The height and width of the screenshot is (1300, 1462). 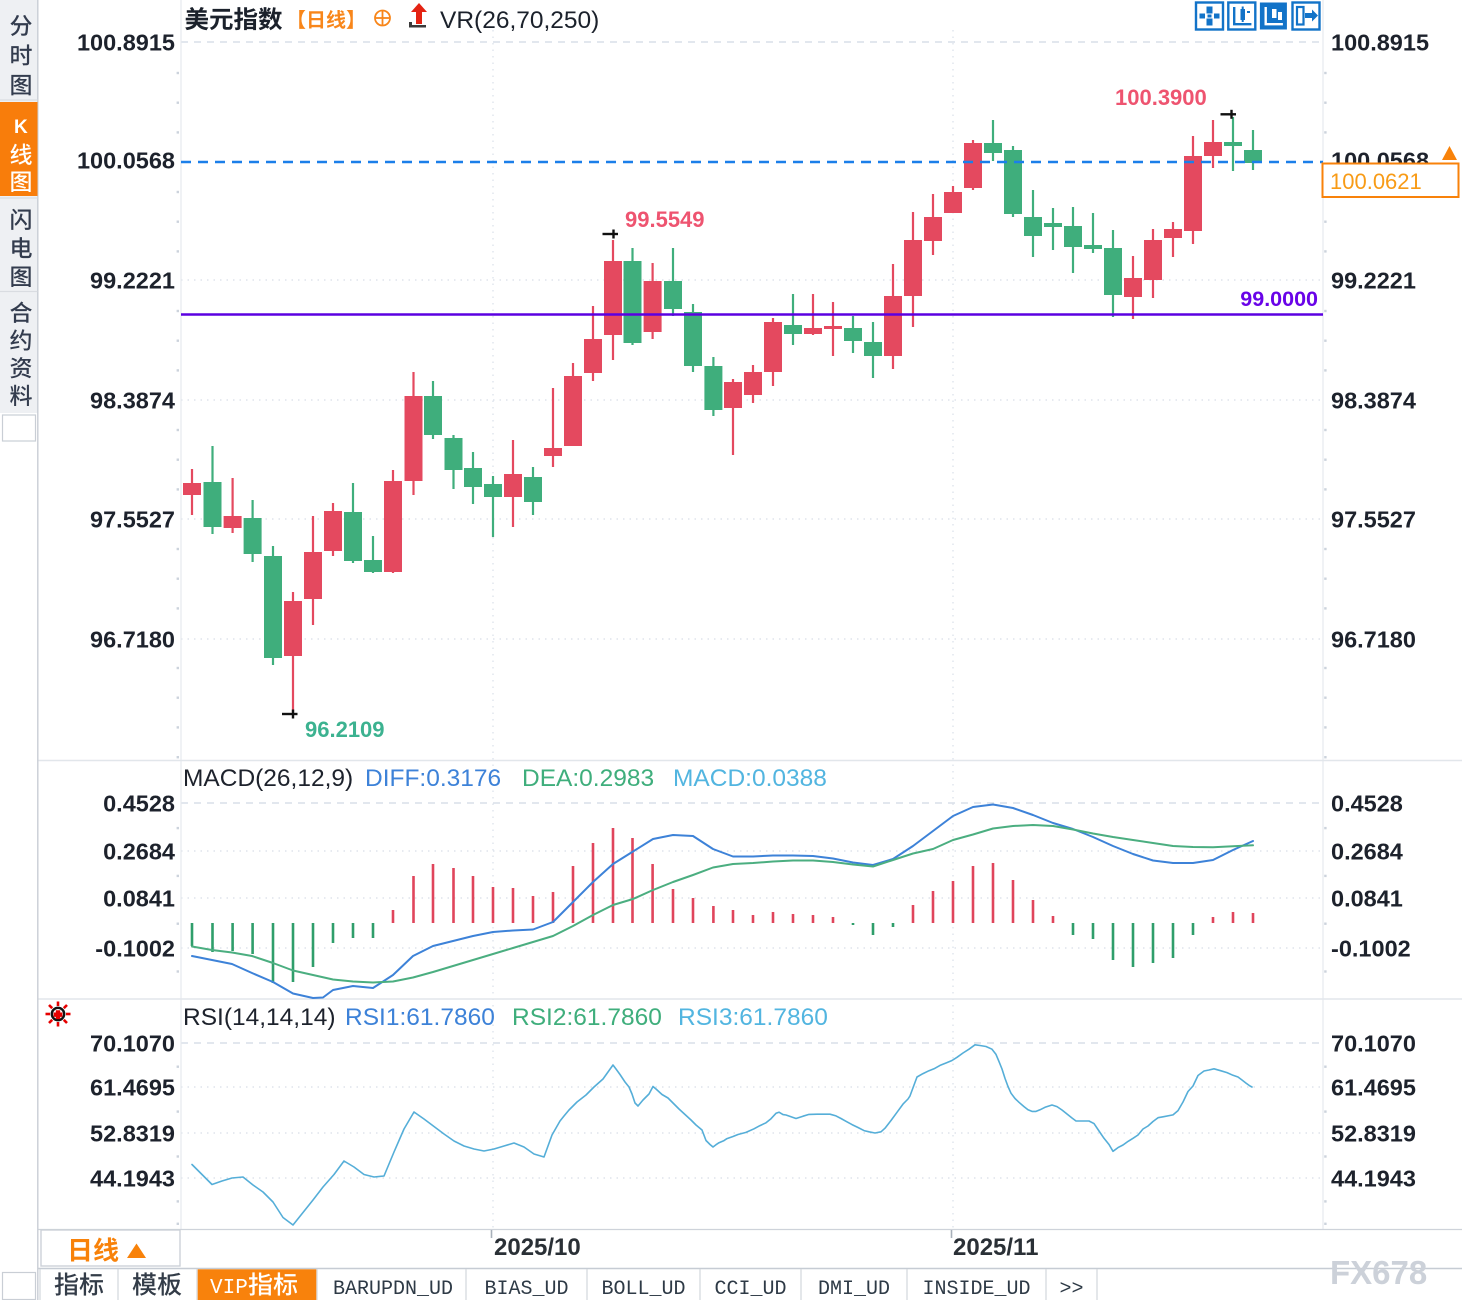 What do you see at coordinates (259, 1017) in the screenshot?
I see `svg-text: RSI(14,14,14)` at bounding box center [259, 1017].